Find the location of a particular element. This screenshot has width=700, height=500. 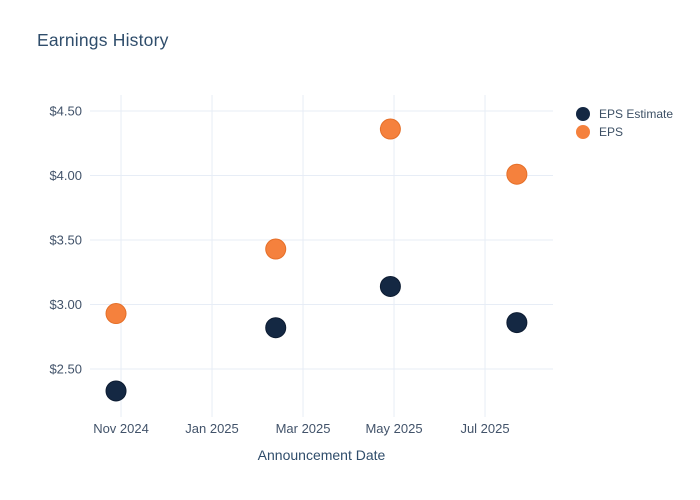

legend: EPS Estimate EPS is located at coordinates (624, 123).